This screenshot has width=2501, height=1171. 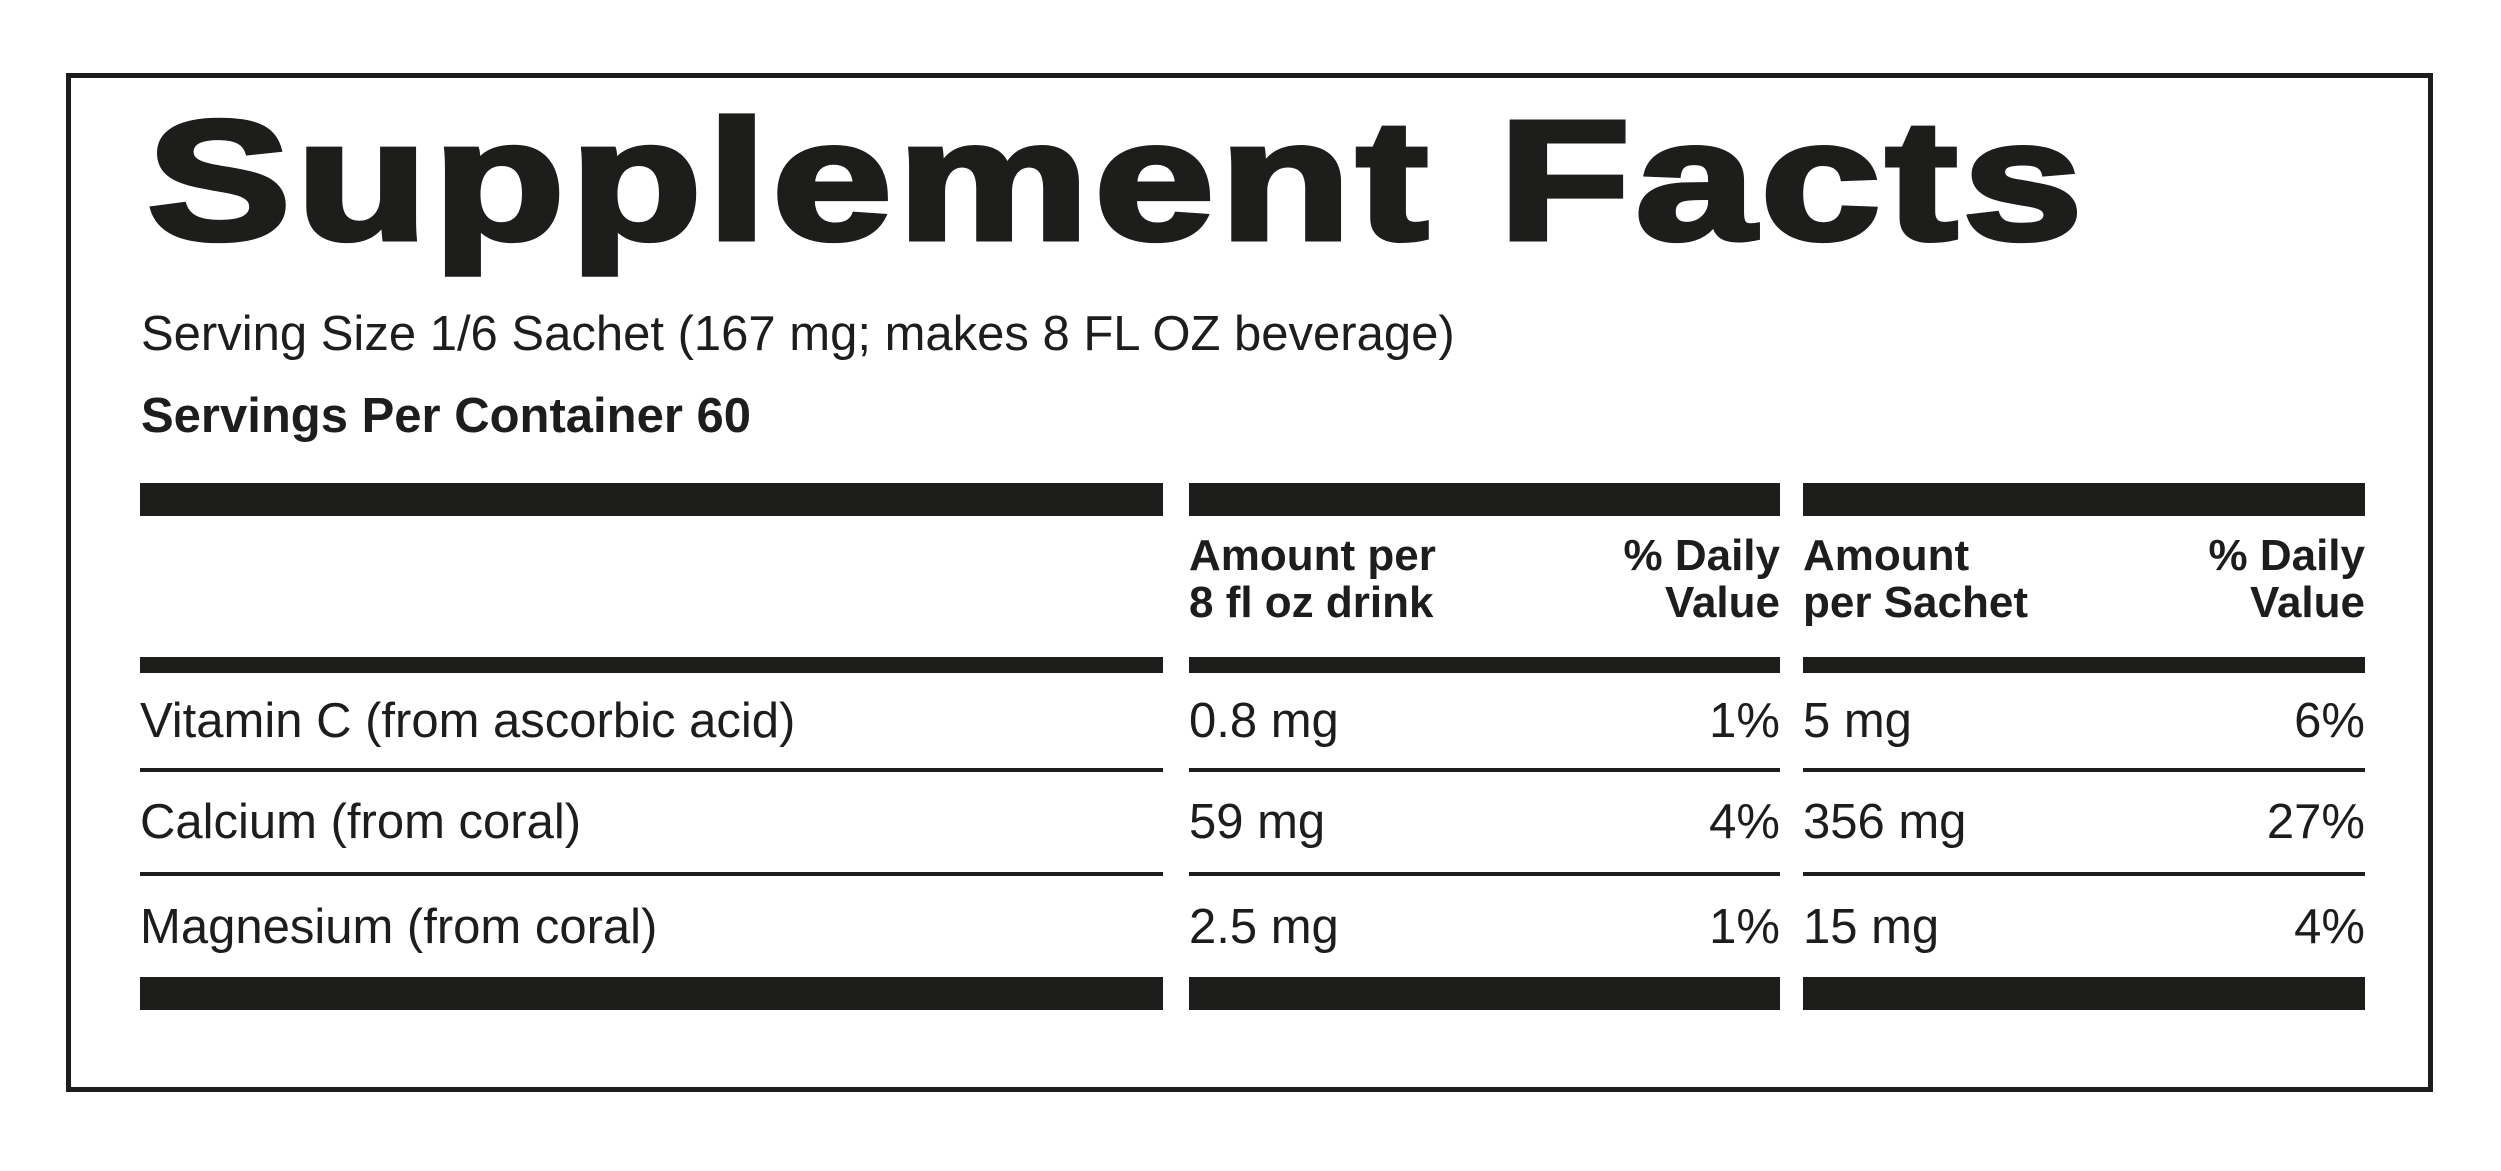 I want to click on nutrient-name: Magnesium (from coral), so click(x=399, y=926).